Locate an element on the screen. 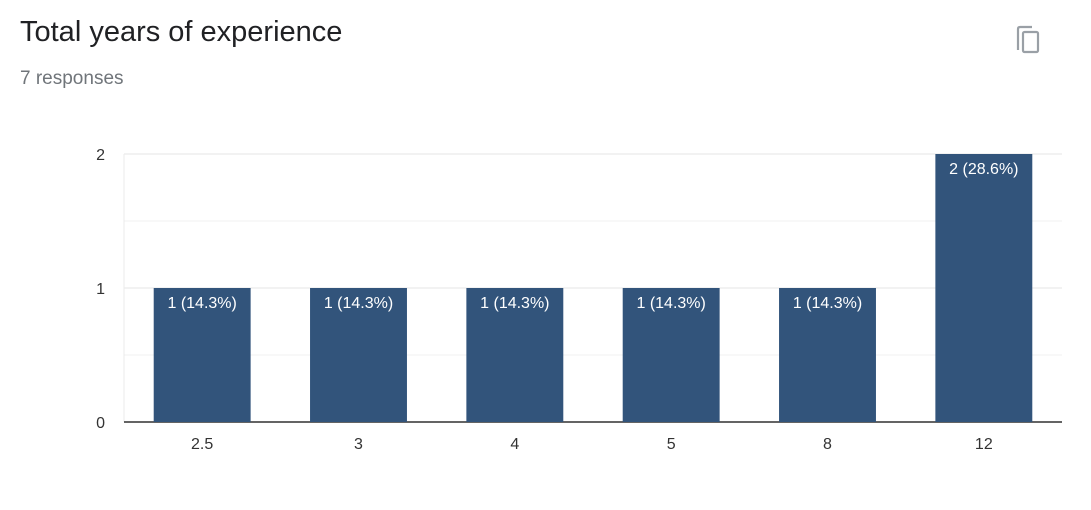 The height and width of the screenshot is (510, 1091). x-tick-label: 3 is located at coordinates (358, 444).